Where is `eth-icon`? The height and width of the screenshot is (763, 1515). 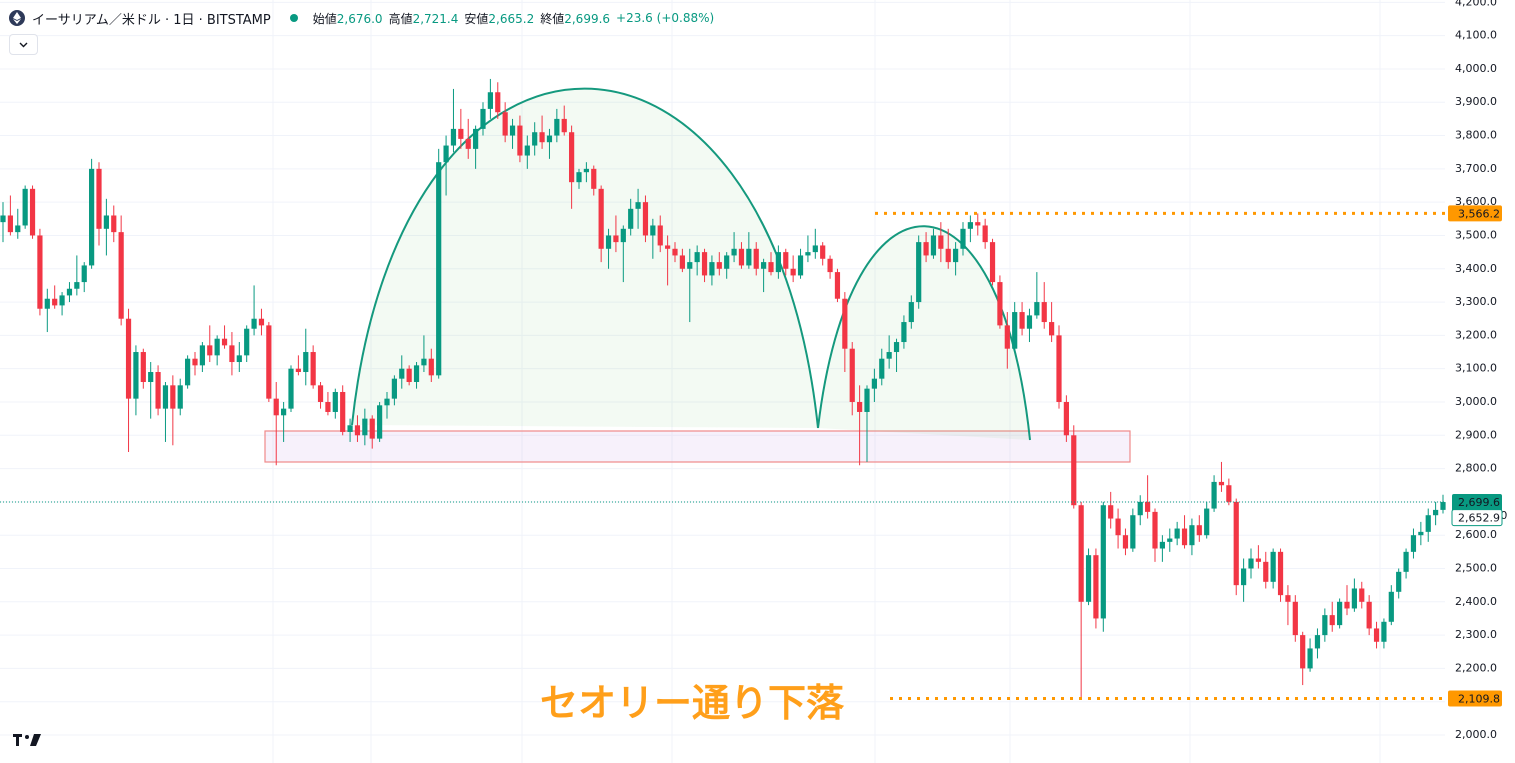 eth-icon is located at coordinates (17, 18).